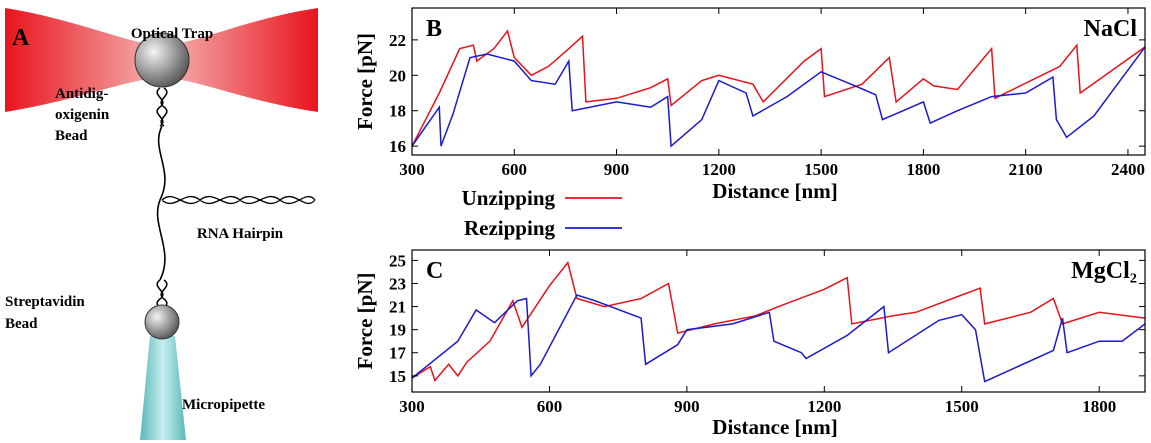 This screenshot has width=1151, height=443. I want to click on y-tick-label: 21, so click(397, 307).